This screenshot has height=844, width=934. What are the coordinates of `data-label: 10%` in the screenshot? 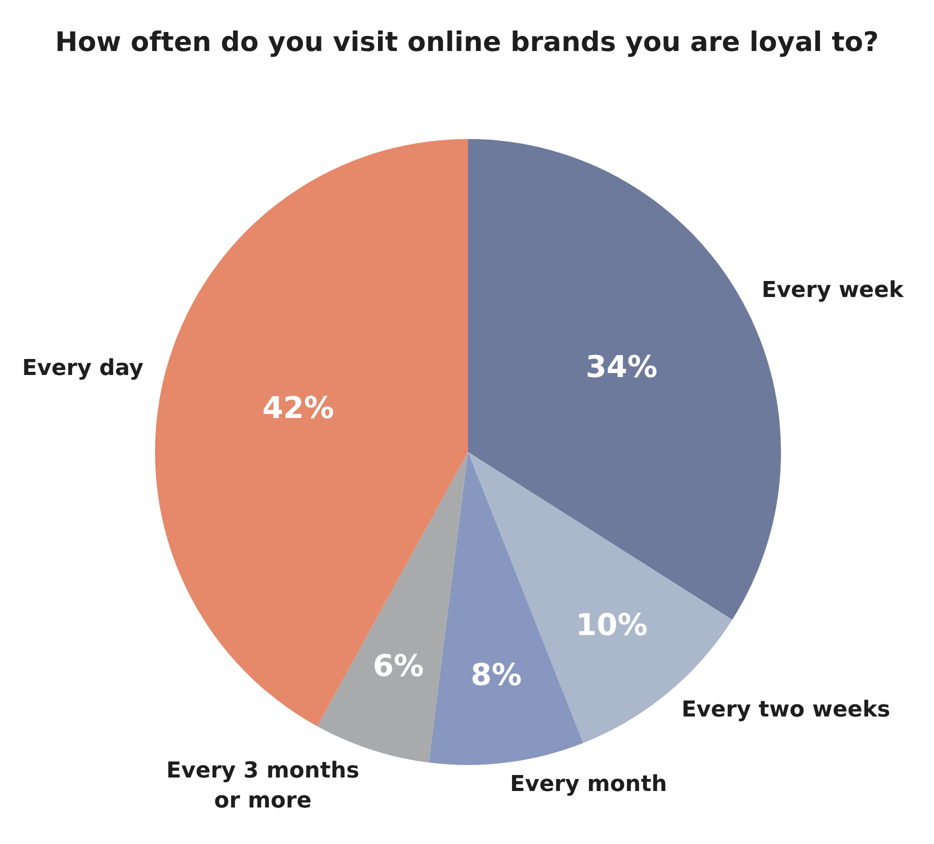 It's located at (612, 626).